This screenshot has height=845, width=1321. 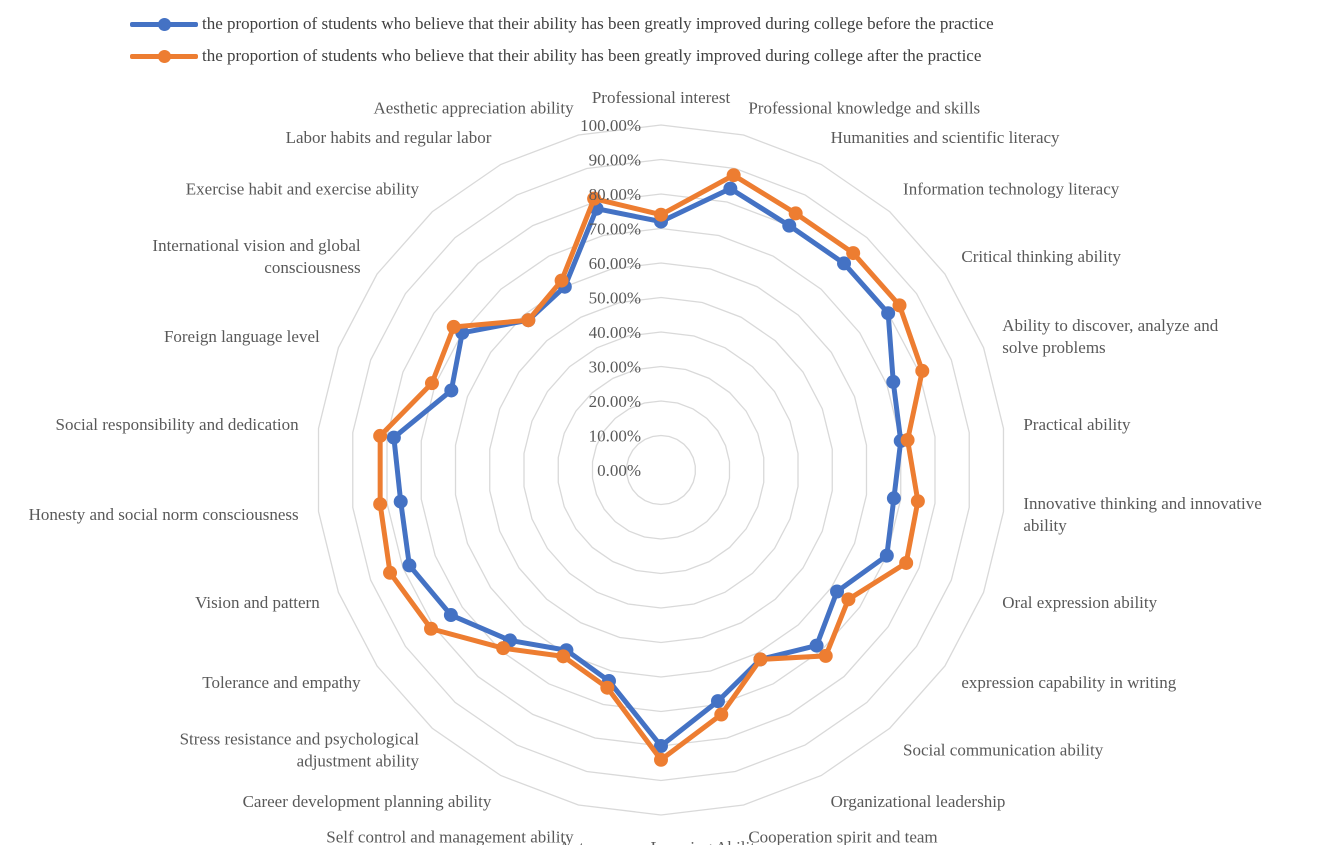 What do you see at coordinates (242, 336) in the screenshot?
I see `category-label-21: Foreign language level` at bounding box center [242, 336].